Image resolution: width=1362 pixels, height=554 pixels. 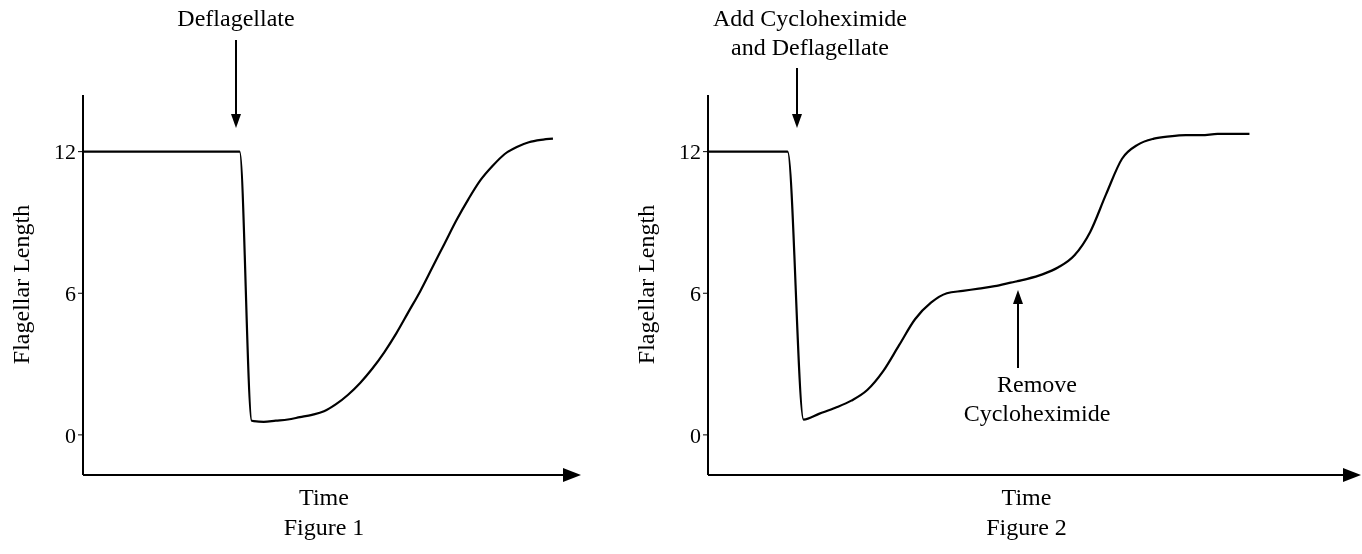 What do you see at coordinates (810, 33) in the screenshot?
I see `text: Add Cycloheximide and Deflagellate` at bounding box center [810, 33].